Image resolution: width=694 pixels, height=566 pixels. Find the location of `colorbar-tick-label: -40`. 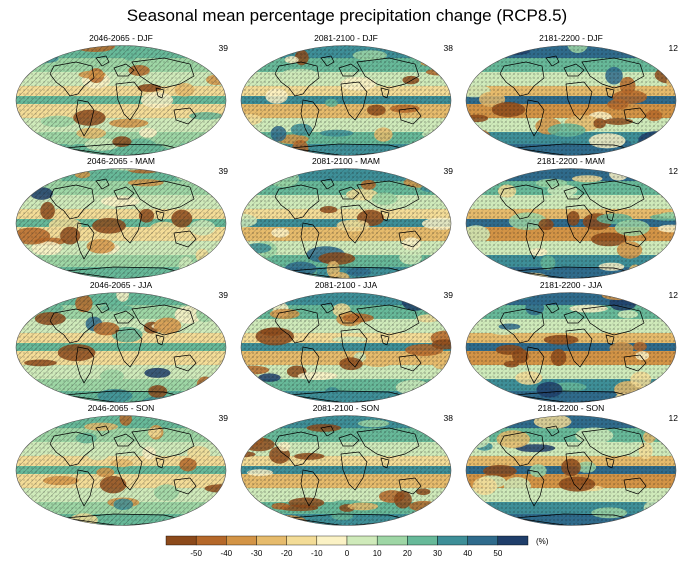

colorbar-tick-label: -40 is located at coordinates (227, 553).